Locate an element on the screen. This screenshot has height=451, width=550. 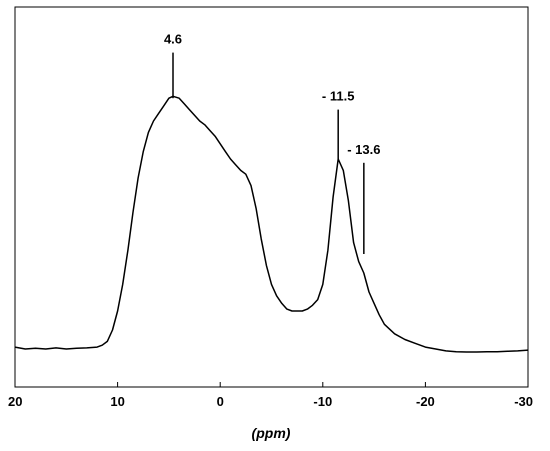
peak-label: - 11.5 is located at coordinates (338, 96).